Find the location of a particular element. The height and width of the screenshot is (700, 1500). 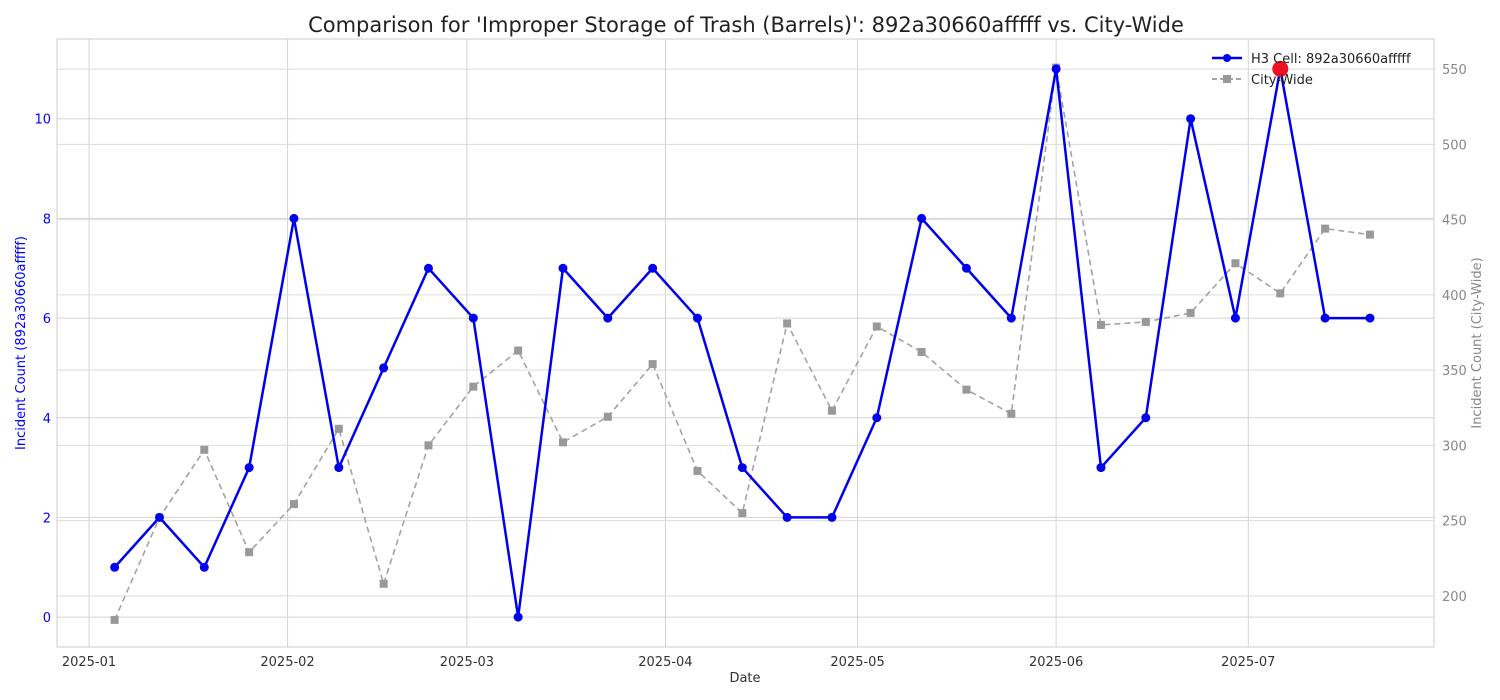

highlight-point is located at coordinates (1280, 68).